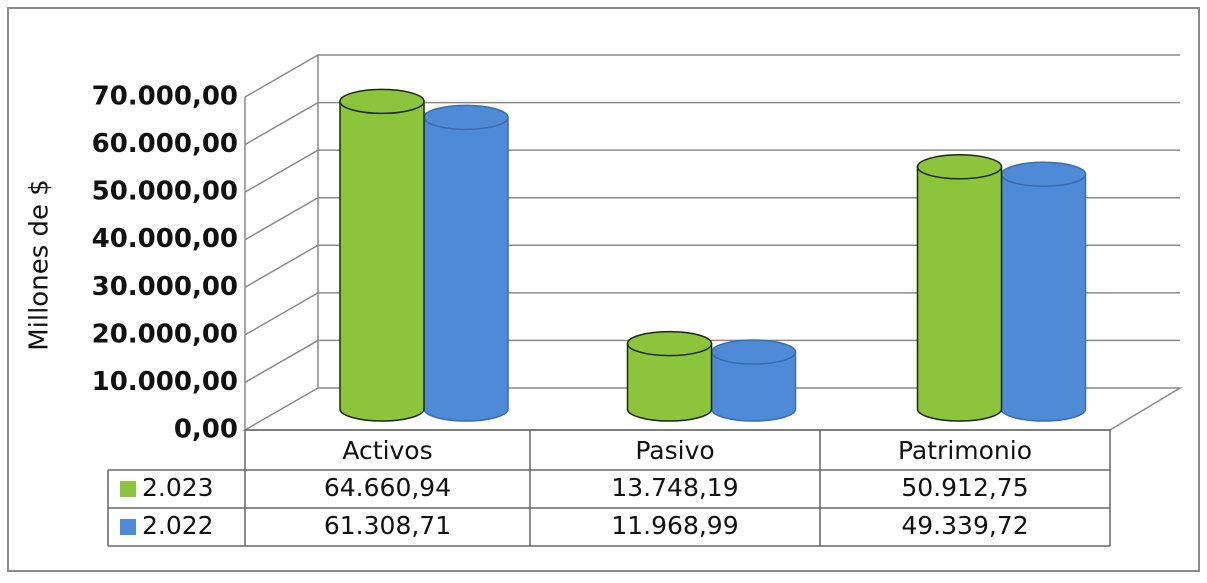 The width and height of the screenshot is (1207, 583). What do you see at coordinates (165, 334) in the screenshot?
I see `y-tick-label: 20.000,00` at bounding box center [165, 334].